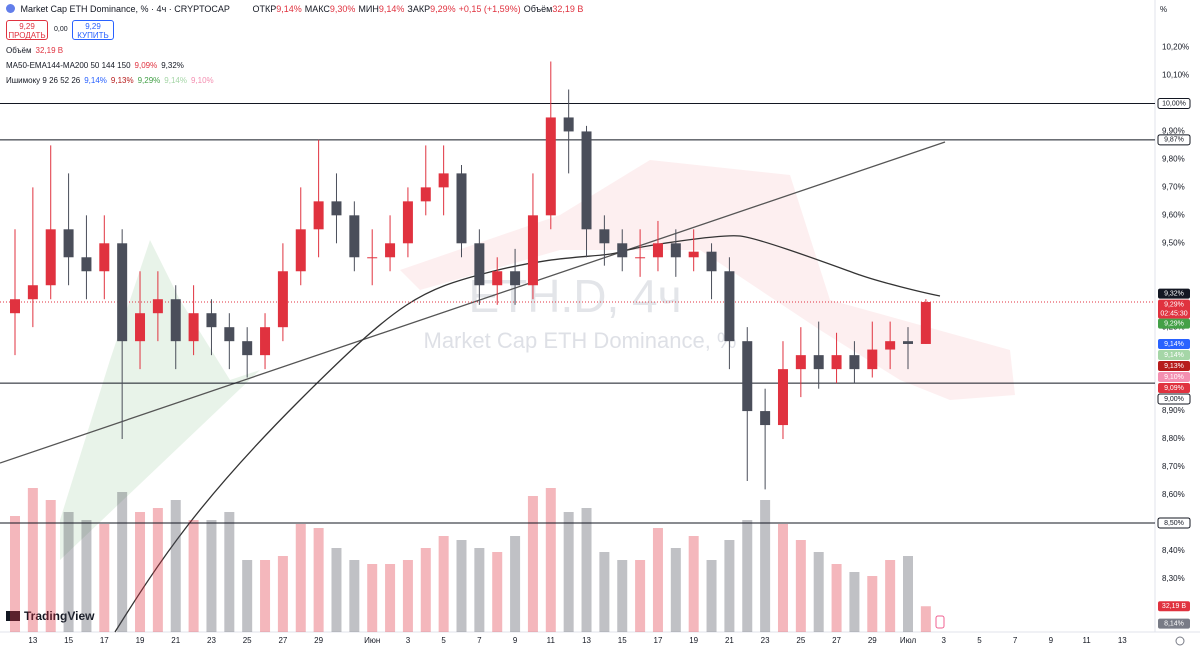  I want to click on ohlc-label: ЗАКР, so click(419, 9).